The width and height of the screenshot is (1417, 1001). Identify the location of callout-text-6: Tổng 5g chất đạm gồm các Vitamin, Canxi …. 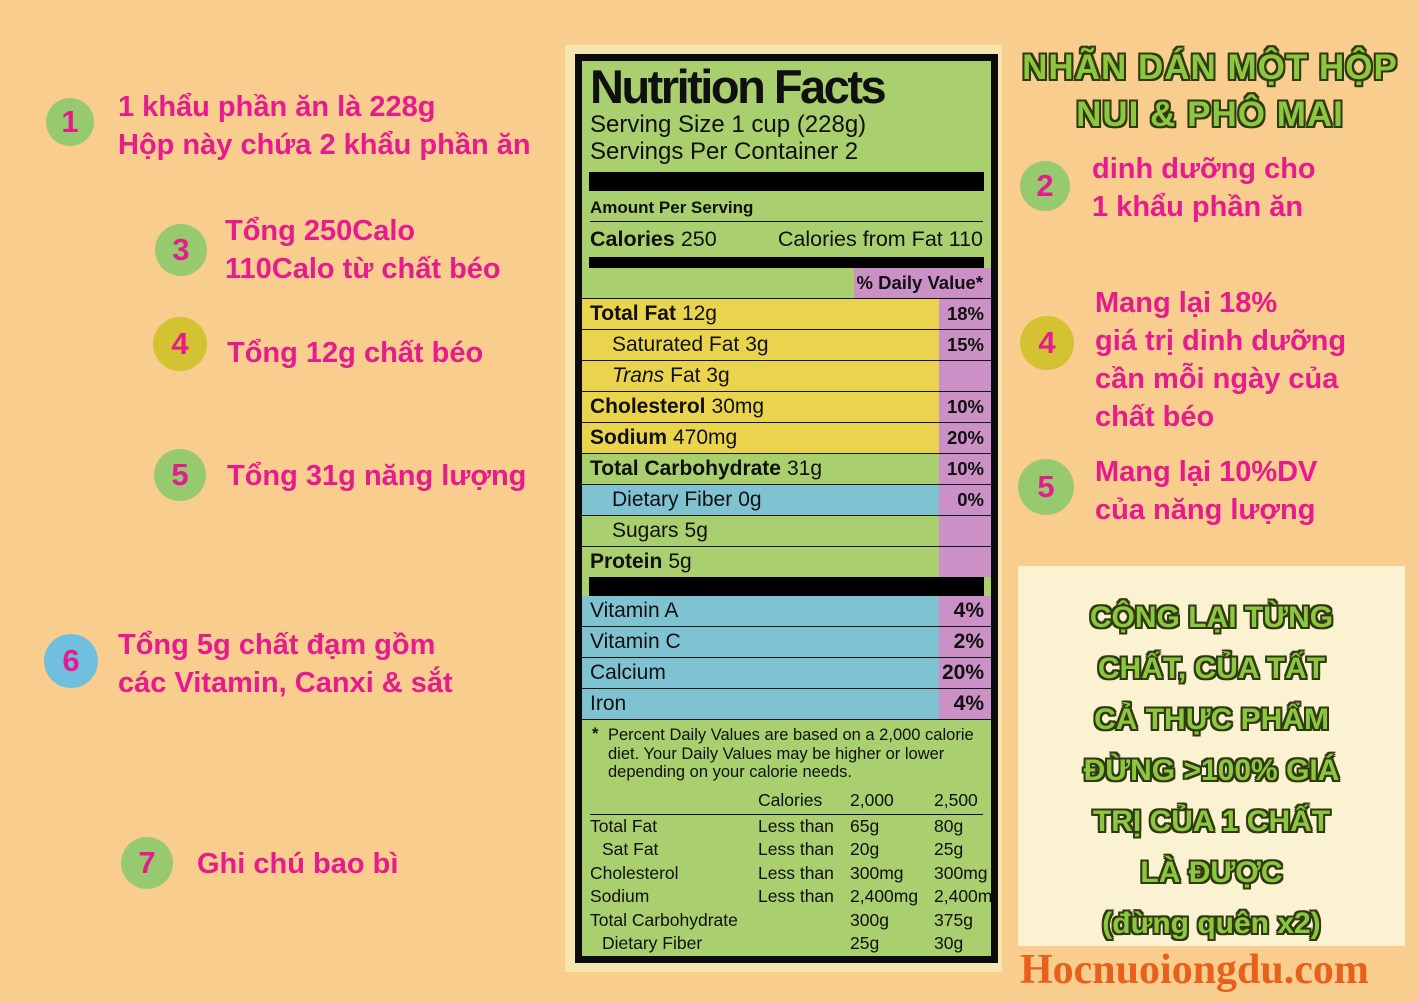
(285, 664).